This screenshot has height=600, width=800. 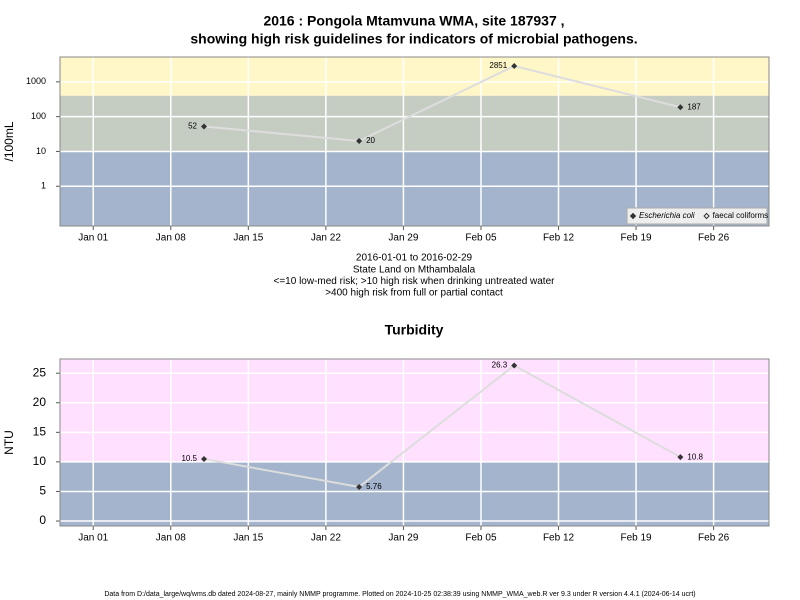 I want to click on y-axis-label: /100mL, so click(x=9, y=141).